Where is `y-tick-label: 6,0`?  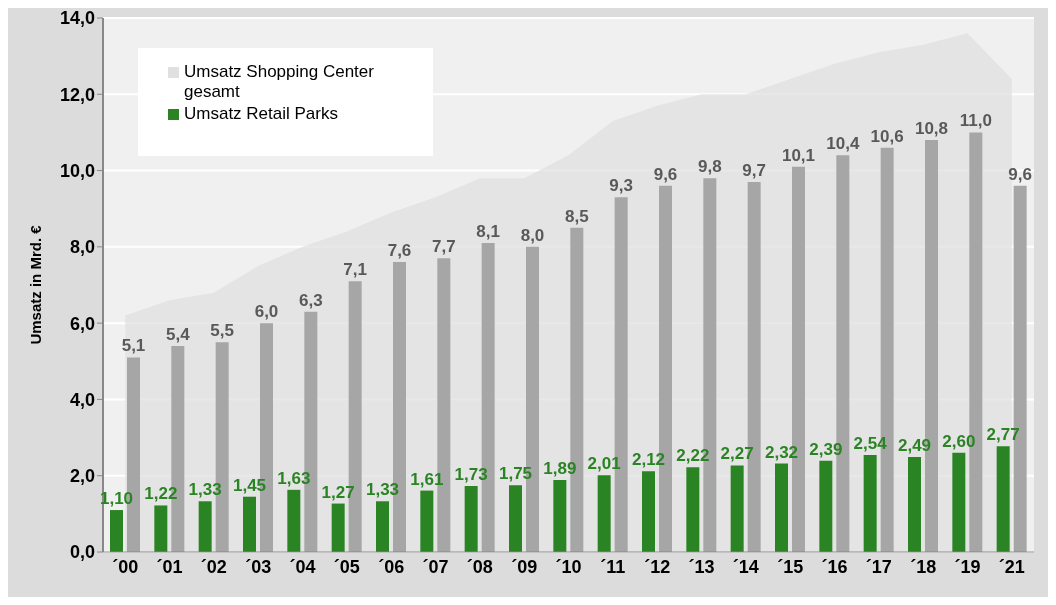
y-tick-label: 6,0 is located at coordinates (82, 323).